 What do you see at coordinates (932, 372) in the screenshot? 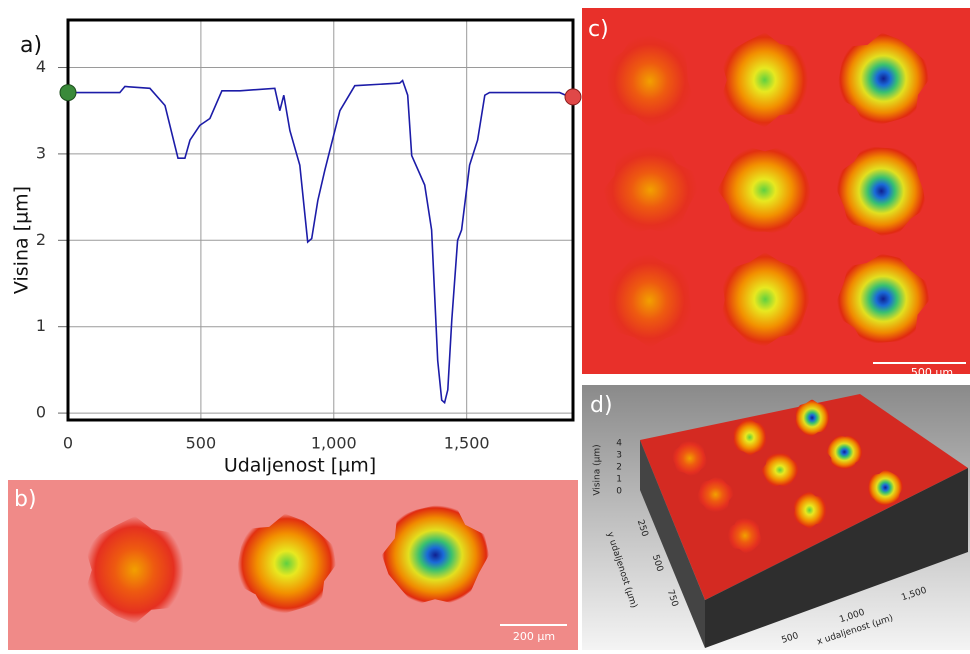
I see `scale-bar-label: 500 µm` at bounding box center [932, 372].